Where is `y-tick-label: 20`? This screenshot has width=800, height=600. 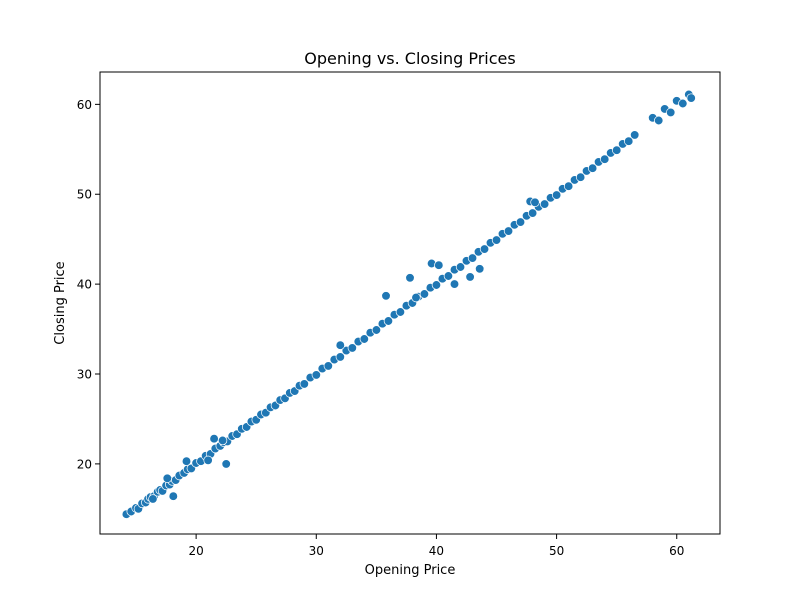 y-tick-label: 20 is located at coordinates (84, 464).